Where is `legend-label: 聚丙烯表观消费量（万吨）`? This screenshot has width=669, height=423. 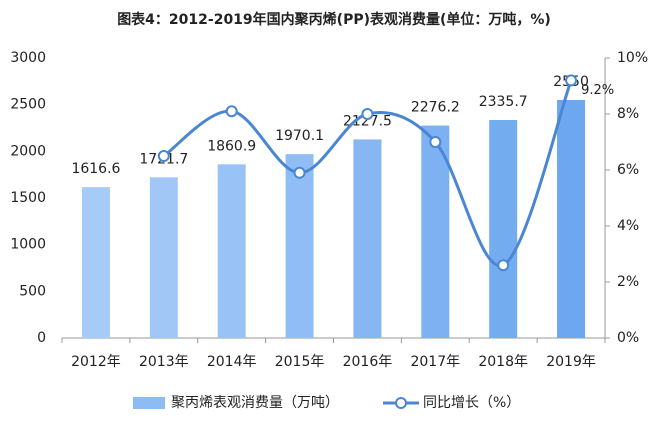 legend-label: 聚丙烯表观消费量（万吨） is located at coordinates (255, 403).